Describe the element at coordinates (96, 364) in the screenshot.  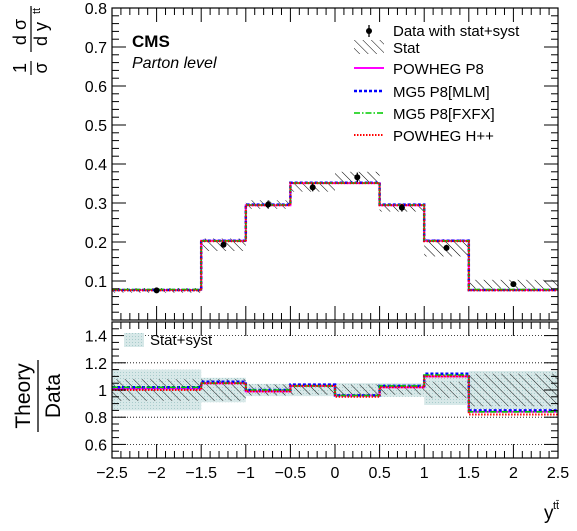
I see `ratio-y-tick-label: 1.2` at that location.